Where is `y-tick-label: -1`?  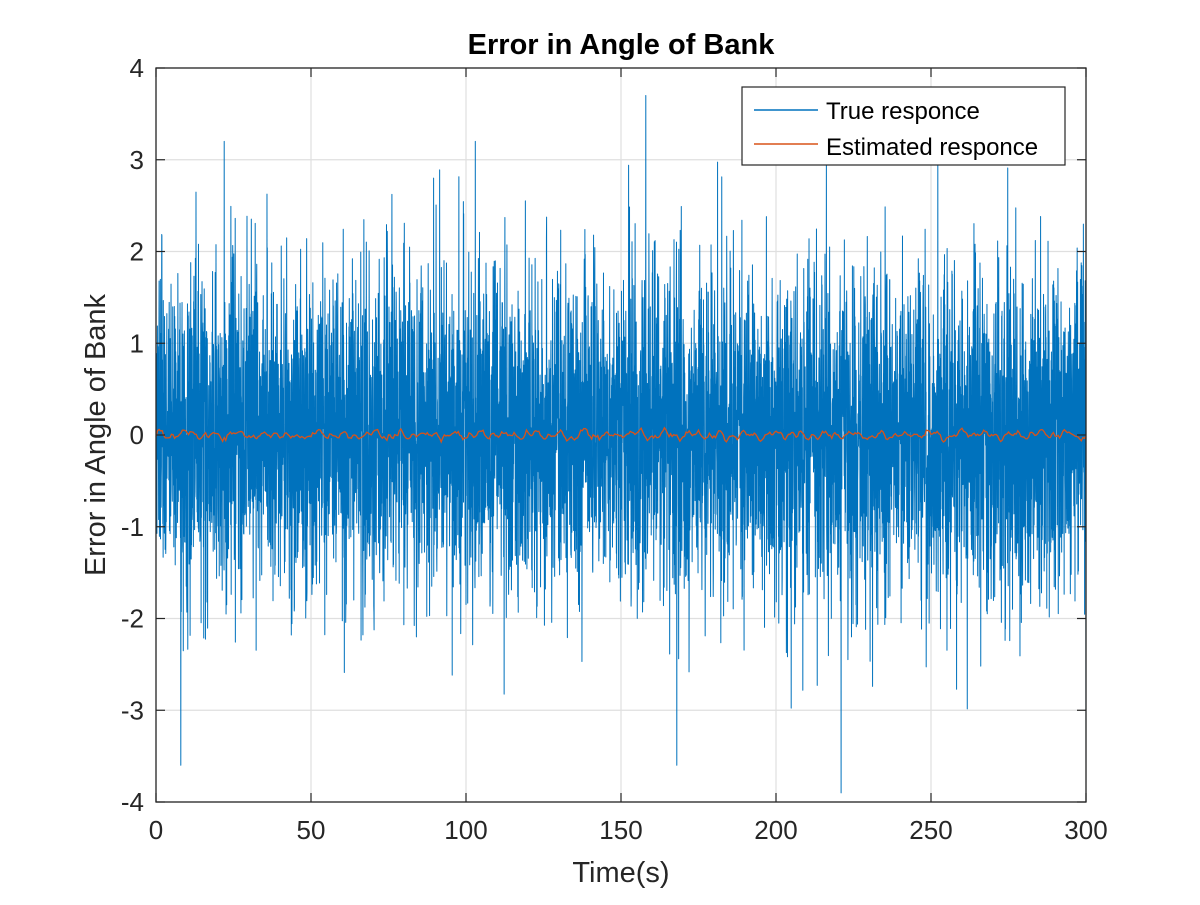
y-tick-label: -1 is located at coordinates (132, 527).